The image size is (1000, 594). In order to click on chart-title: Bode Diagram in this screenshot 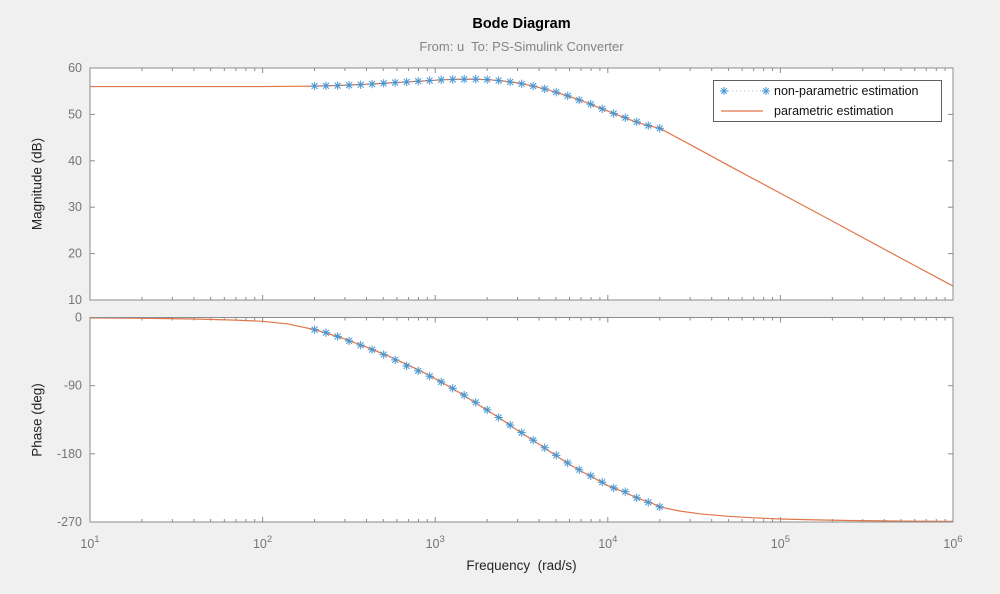, I will do `click(521, 24)`.